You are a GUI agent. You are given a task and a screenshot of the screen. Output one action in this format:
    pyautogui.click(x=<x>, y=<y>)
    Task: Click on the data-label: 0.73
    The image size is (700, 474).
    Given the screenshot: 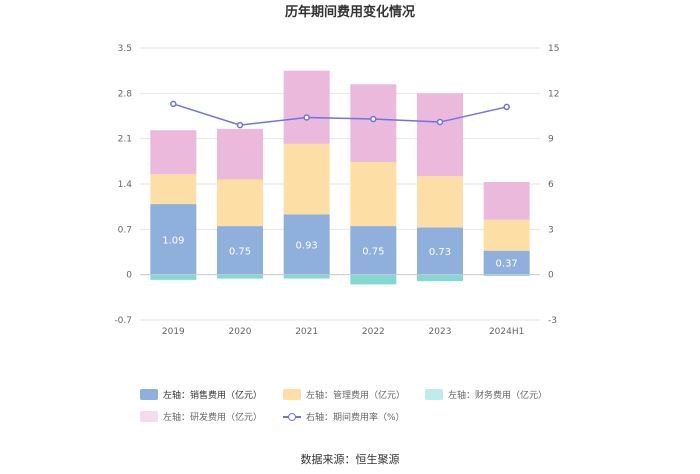 What is the action you would take?
    pyautogui.click(x=440, y=252)
    